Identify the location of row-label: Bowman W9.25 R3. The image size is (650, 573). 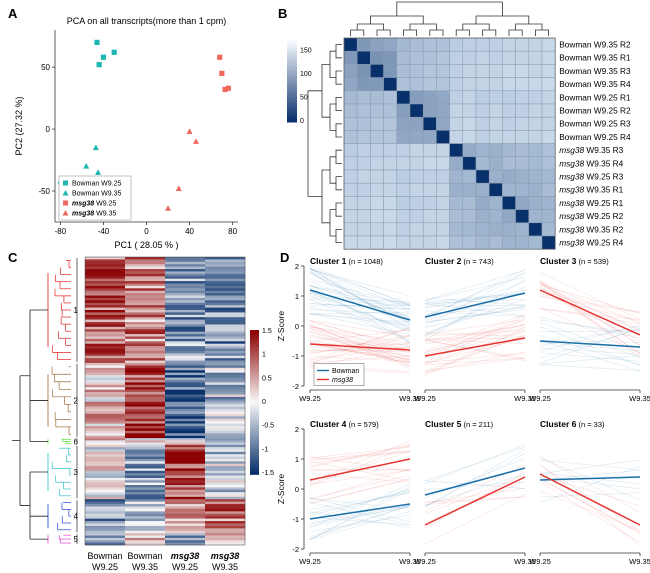
(595, 124).